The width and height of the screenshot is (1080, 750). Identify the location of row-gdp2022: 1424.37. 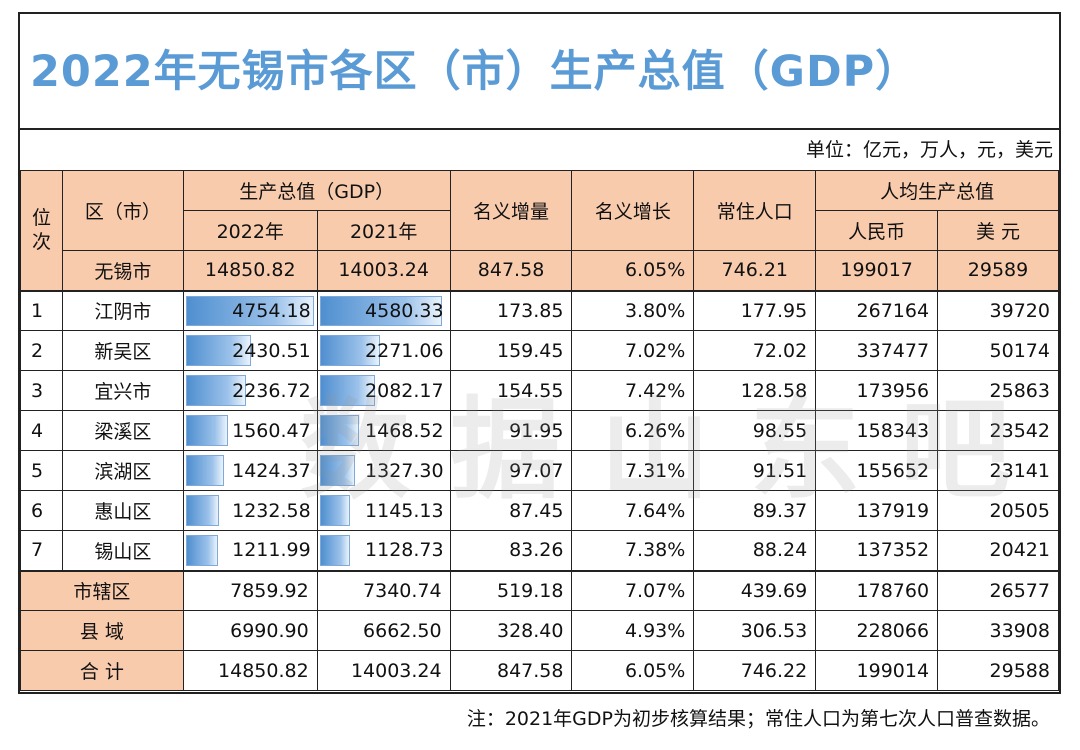
(250, 470).